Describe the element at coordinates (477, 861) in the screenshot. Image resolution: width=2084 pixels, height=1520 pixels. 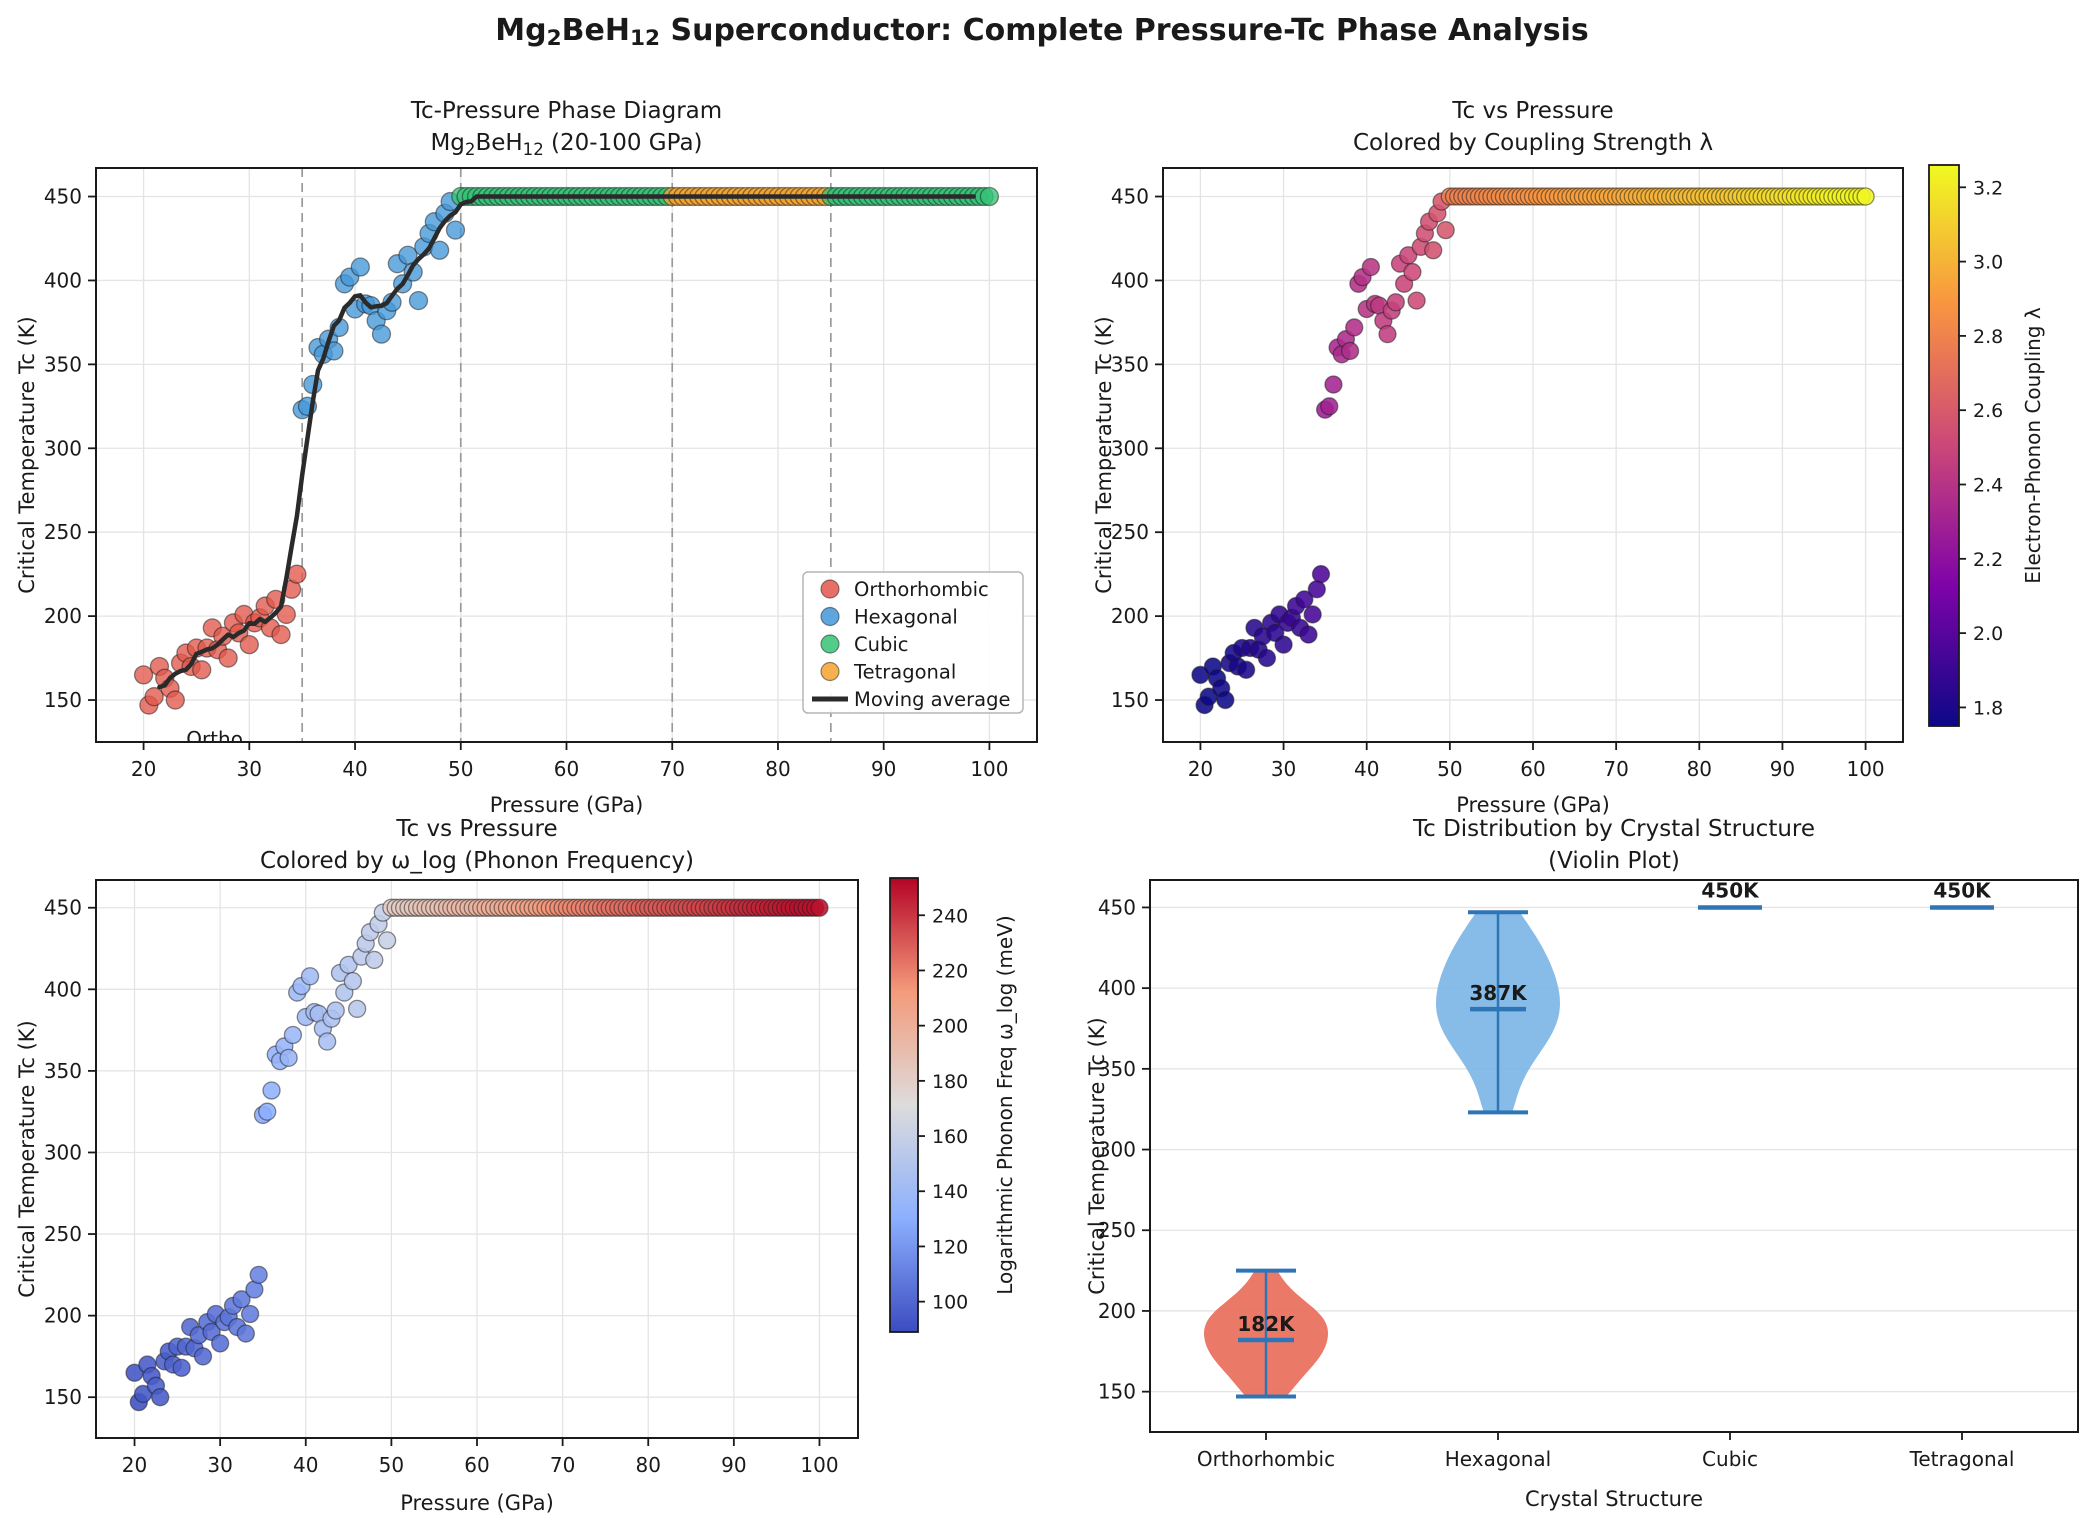
I see `omega-scatter-panel-title-line2: Colored by ω_log (Phonon Frequency)` at that location.